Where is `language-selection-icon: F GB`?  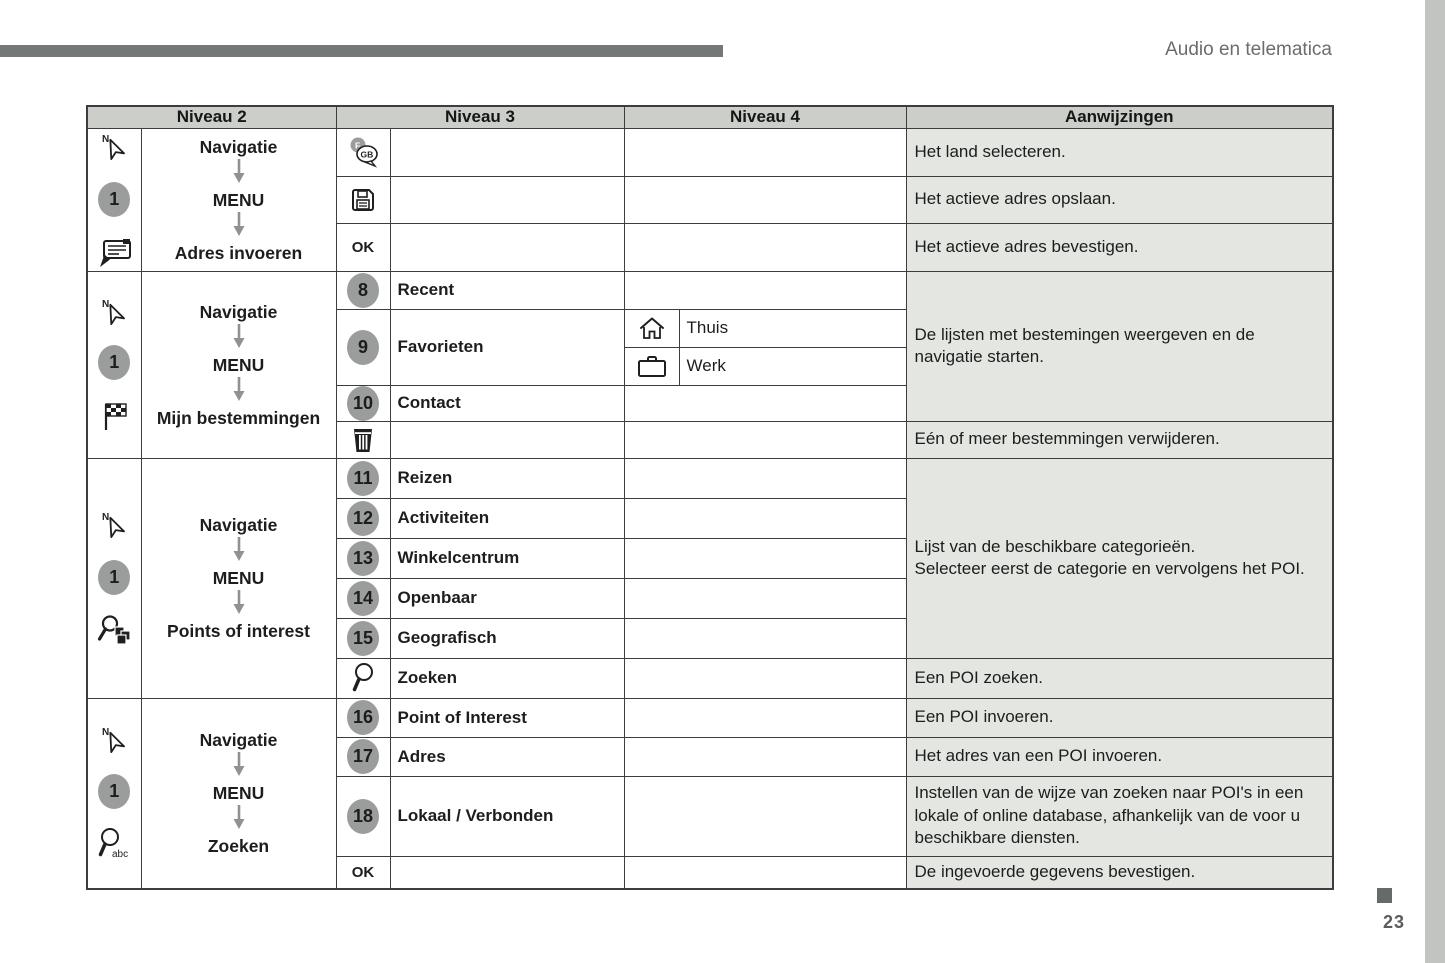
language-selection-icon: F GB is located at coordinates (363, 152).